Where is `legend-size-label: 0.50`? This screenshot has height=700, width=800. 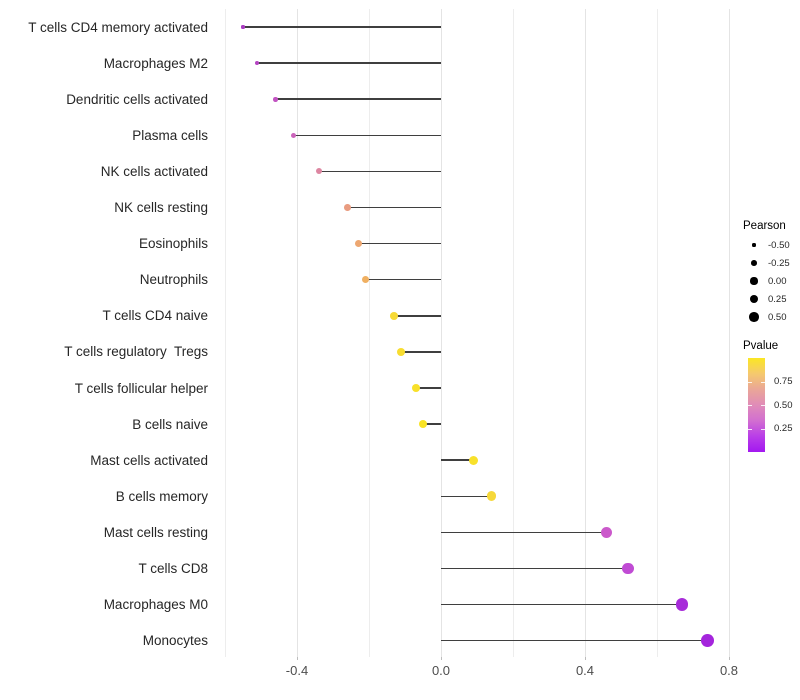
legend-size-label: 0.50 is located at coordinates (777, 317).